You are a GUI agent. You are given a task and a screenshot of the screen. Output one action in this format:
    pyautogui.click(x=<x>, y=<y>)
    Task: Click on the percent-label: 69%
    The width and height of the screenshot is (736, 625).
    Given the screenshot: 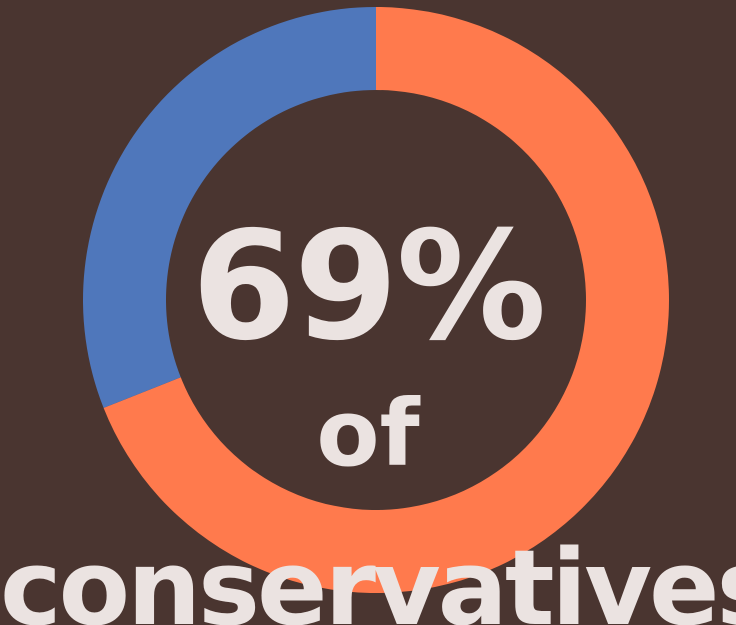 What is the action you would take?
    pyautogui.click(x=368, y=287)
    